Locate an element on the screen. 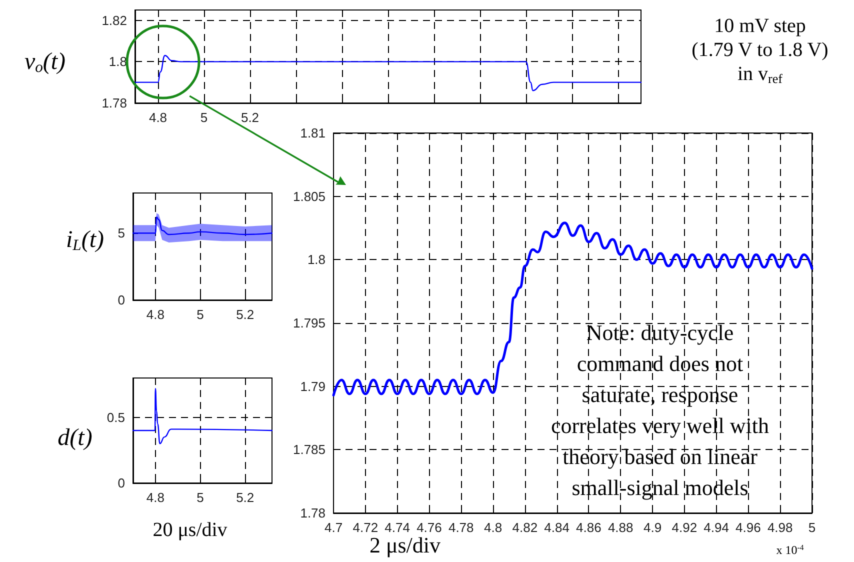  x-tick-label: 4.82 is located at coordinates (525, 527).